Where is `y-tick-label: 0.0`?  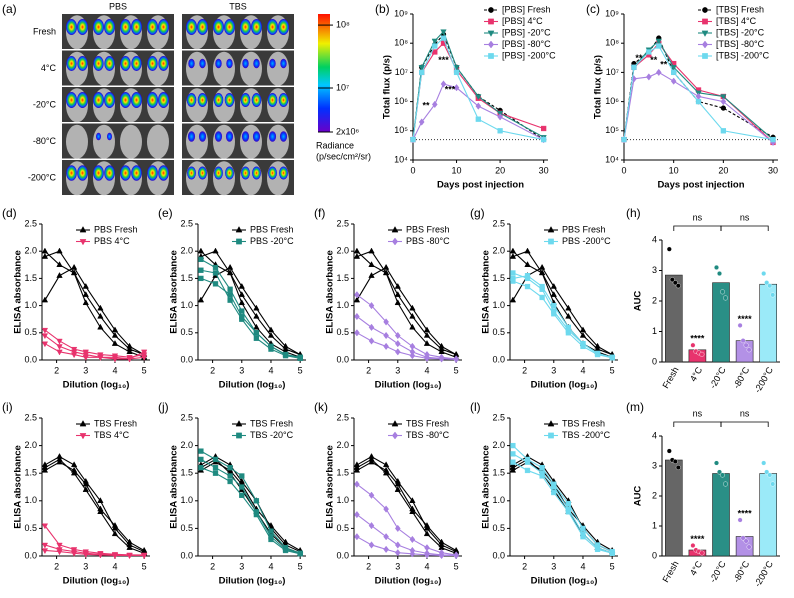
y-tick-label: 0.0 is located at coordinates (30, 359).